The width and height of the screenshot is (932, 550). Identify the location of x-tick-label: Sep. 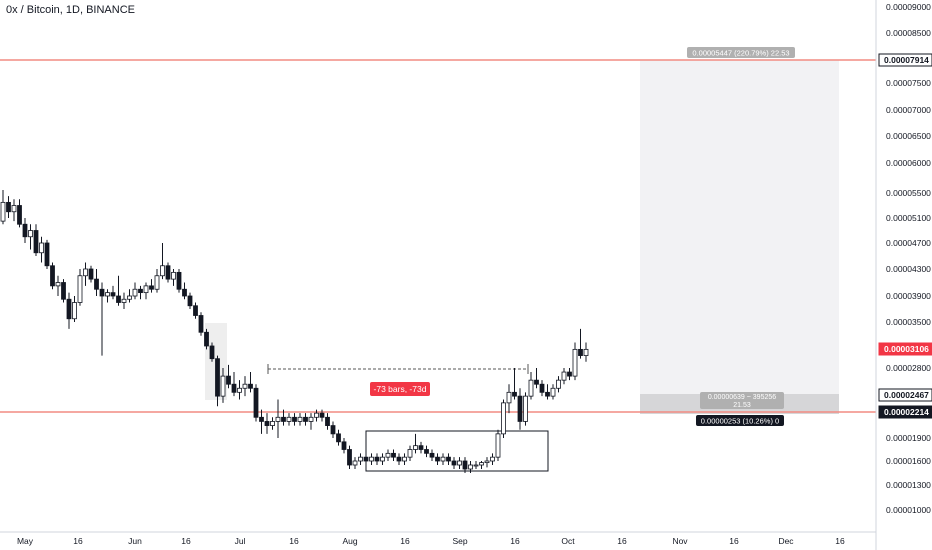
(459, 541).